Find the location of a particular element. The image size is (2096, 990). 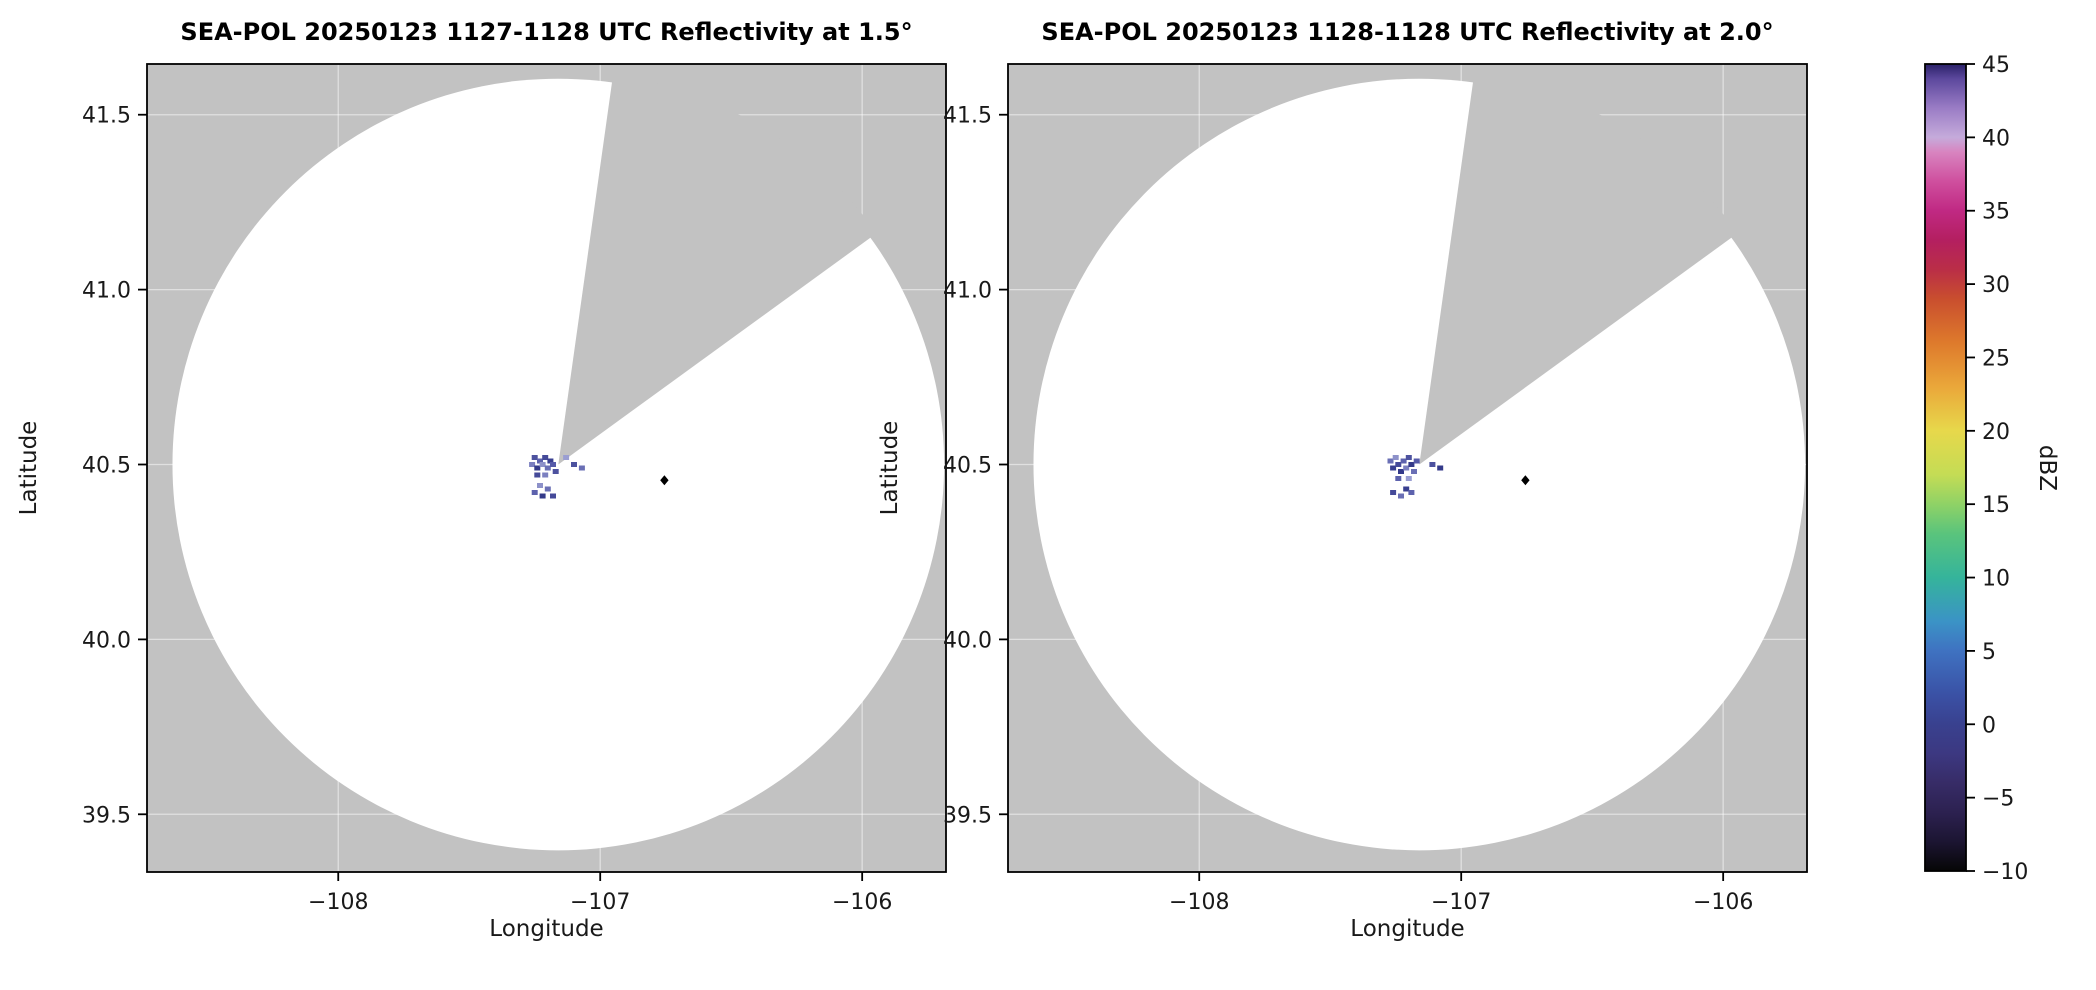

x-axis-label-1: Longitude is located at coordinates (546, 929).